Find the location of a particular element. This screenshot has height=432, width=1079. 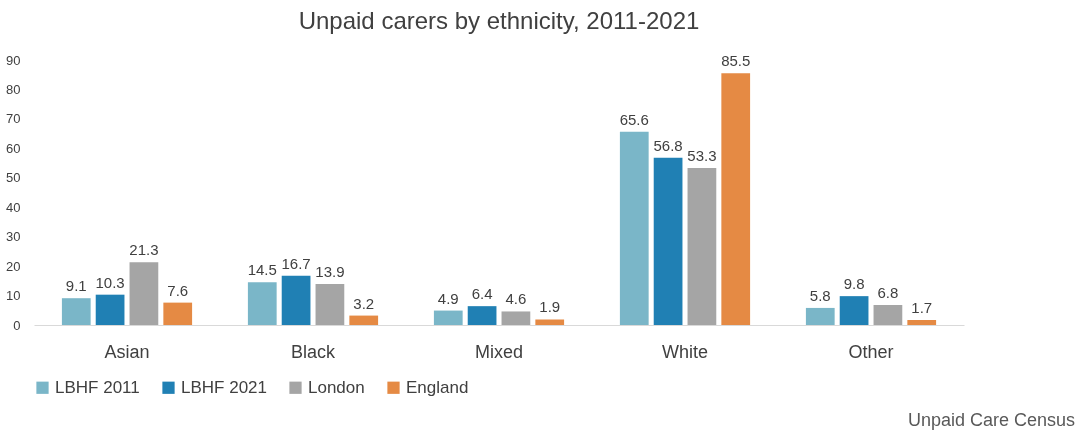

data-label: 1.9 is located at coordinates (550, 307).